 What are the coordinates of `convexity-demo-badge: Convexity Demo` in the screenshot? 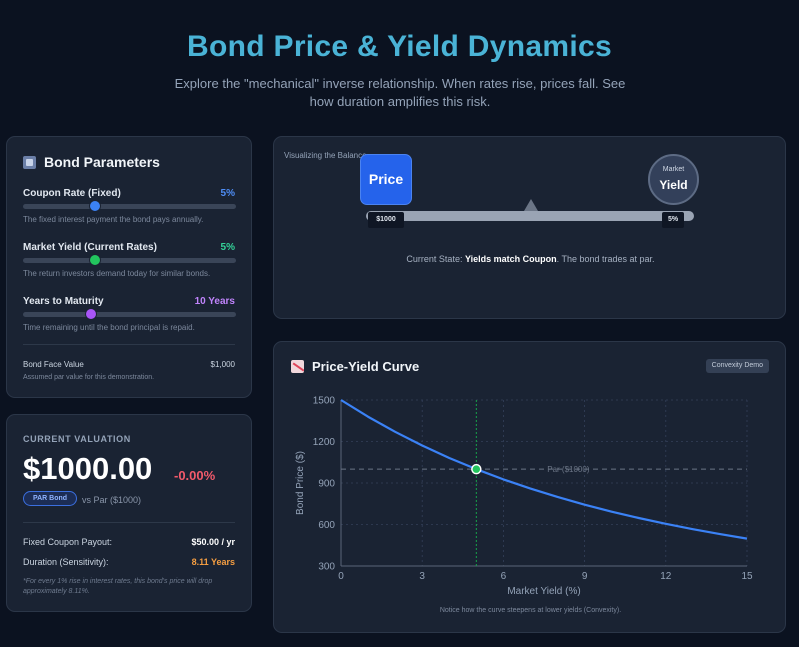 It's located at (737, 366).